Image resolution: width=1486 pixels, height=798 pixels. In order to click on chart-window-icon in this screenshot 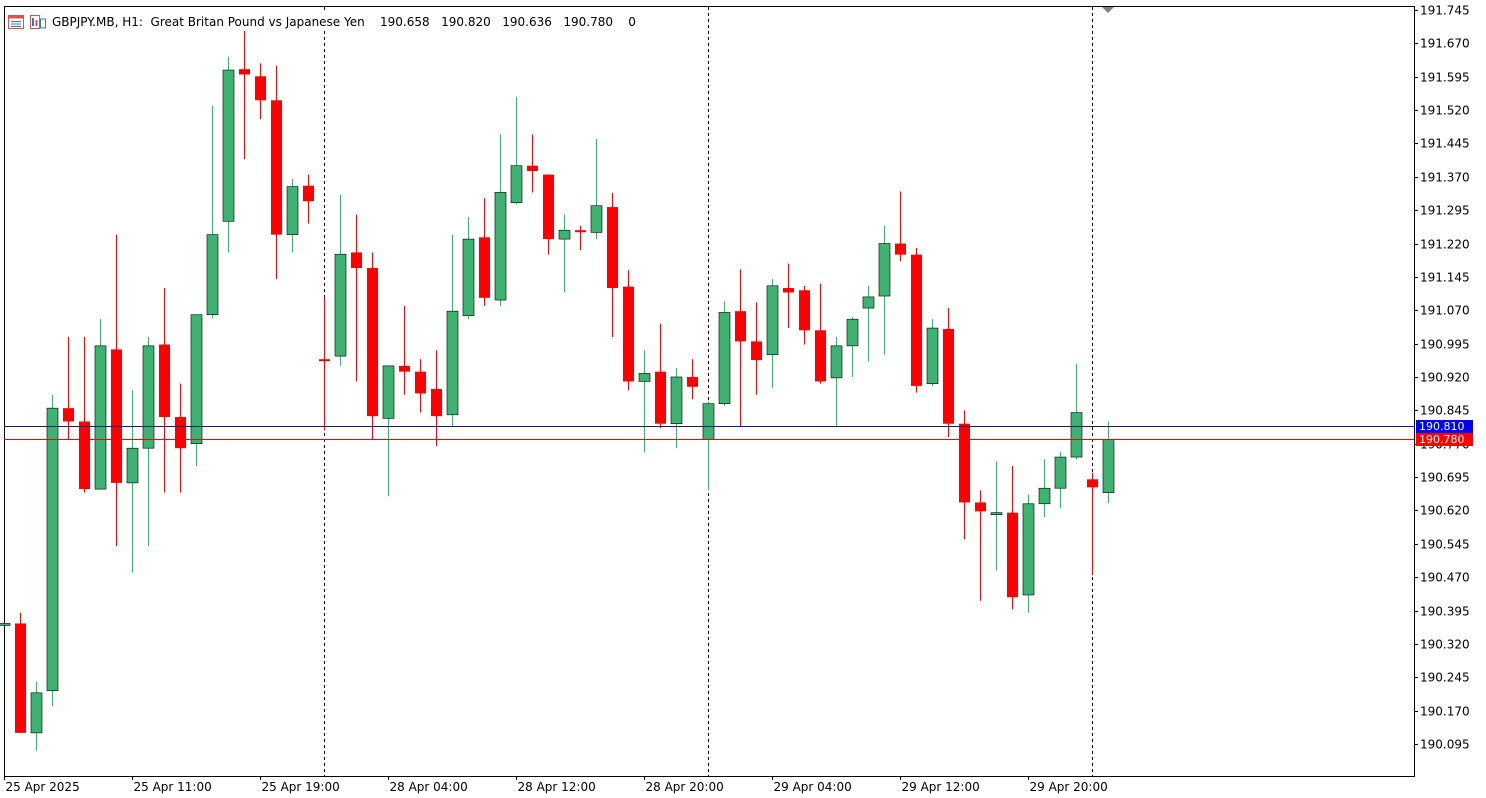, I will do `click(16, 22)`.